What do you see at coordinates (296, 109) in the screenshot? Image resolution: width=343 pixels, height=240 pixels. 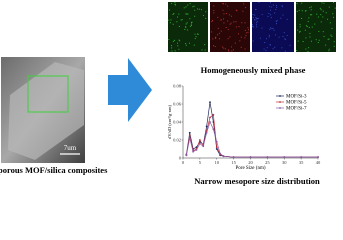 I see `legend-label: MOF/Si-7` at bounding box center [296, 109].